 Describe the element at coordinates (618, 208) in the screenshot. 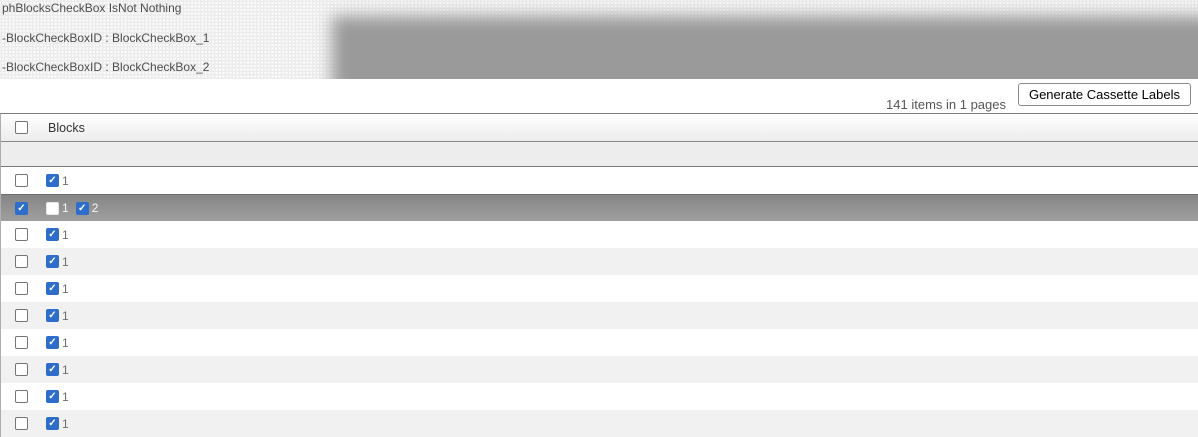

I see `blocks-cell: 1 ✓ 2` at that location.